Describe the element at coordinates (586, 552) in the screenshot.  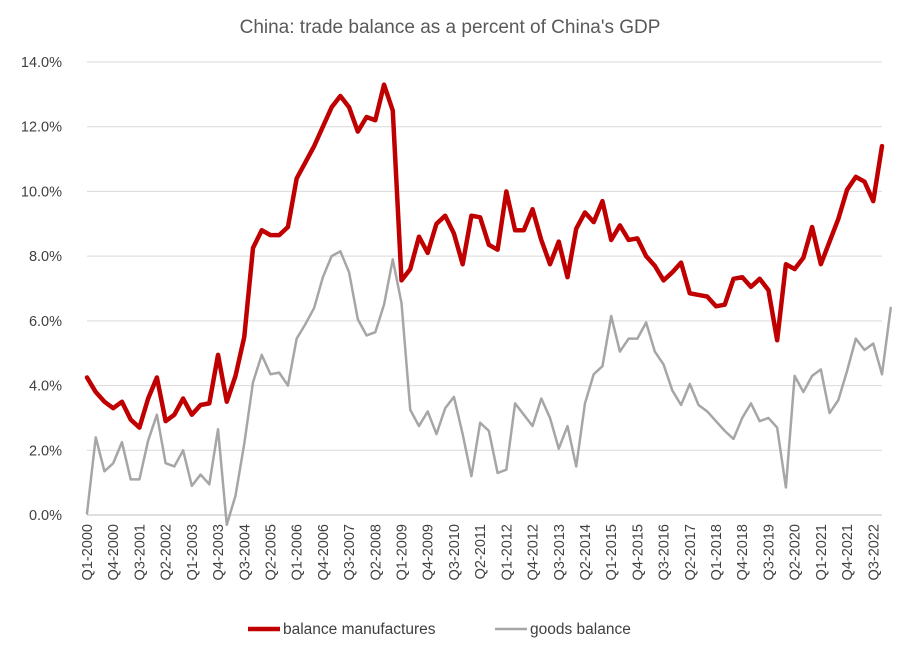
I see `x-tick-label: Q2-2014` at that location.